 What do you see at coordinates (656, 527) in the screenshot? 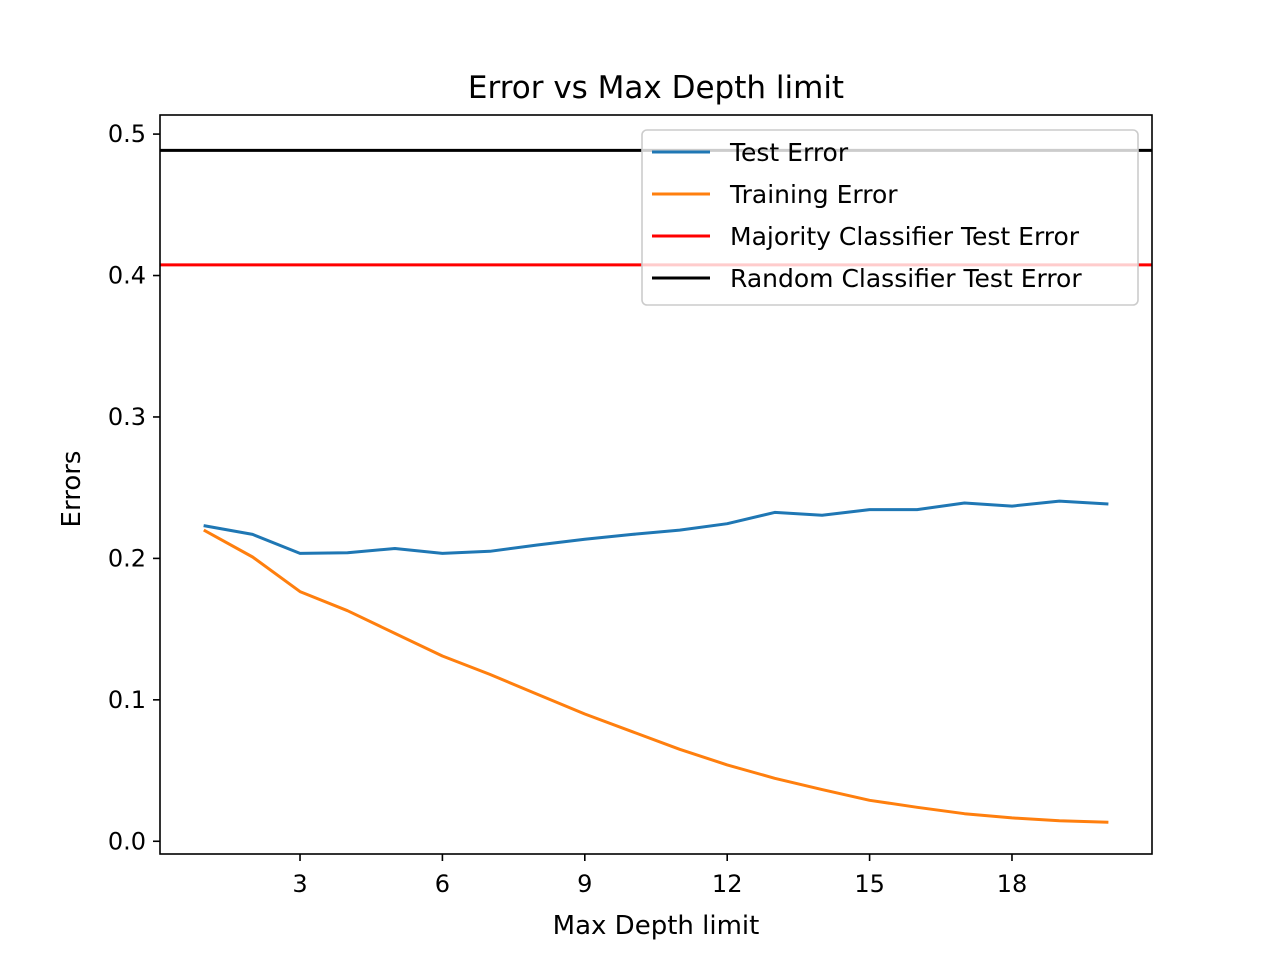
I see `test-error-line` at bounding box center [656, 527].